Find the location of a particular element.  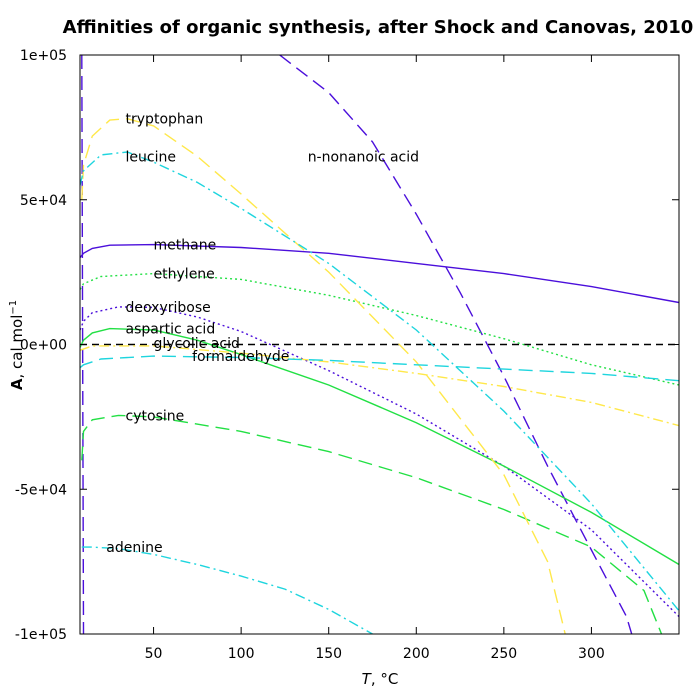

y-tick-label: -5e+04 is located at coordinates (41, 490).